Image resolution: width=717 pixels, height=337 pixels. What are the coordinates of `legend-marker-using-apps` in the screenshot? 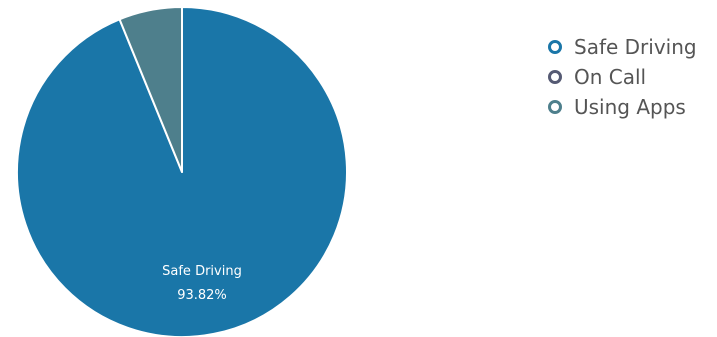 It's located at (555, 107).